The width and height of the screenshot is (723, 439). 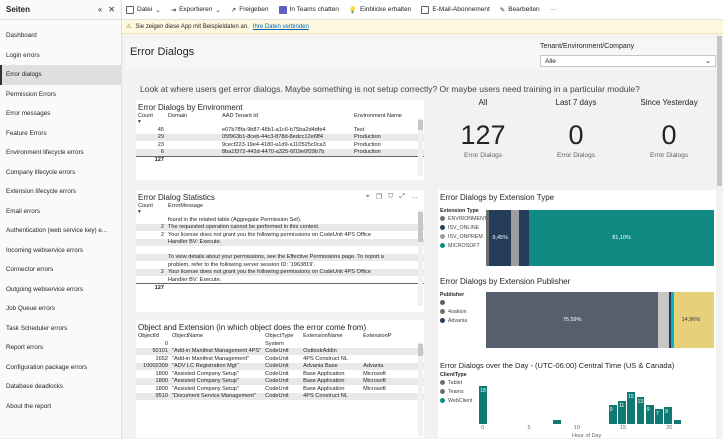 What do you see at coordinates (60, 329) in the screenshot?
I see `sidebar-item: Task Scheduler errors` at bounding box center [60, 329].